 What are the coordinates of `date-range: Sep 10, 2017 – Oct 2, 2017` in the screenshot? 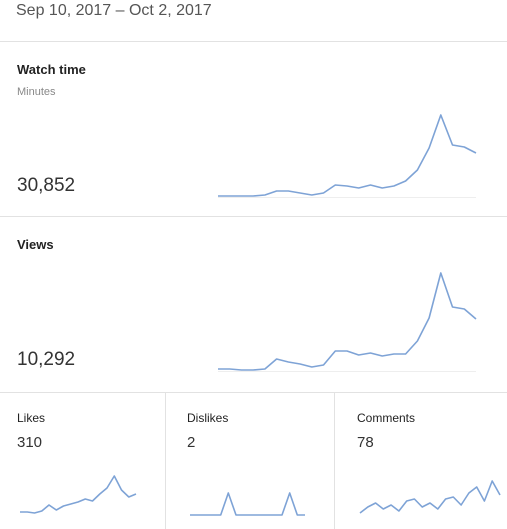 It's located at (114, 10).